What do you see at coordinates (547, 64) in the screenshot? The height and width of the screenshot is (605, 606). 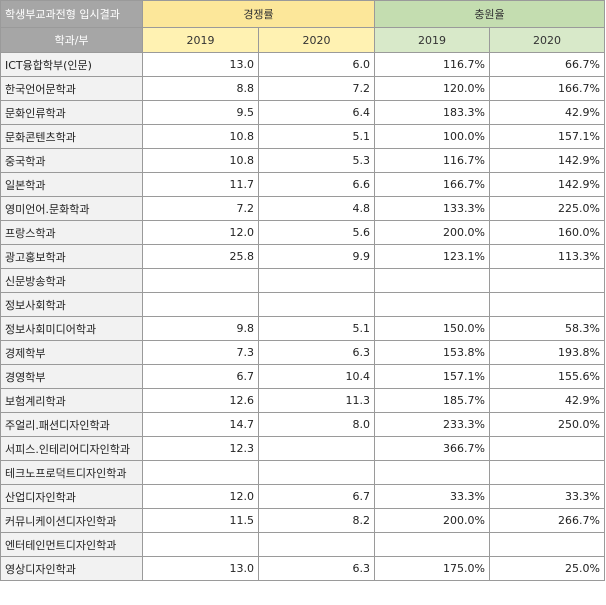 I see `fill-rate-2020-cell: 66.7%` at bounding box center [547, 64].